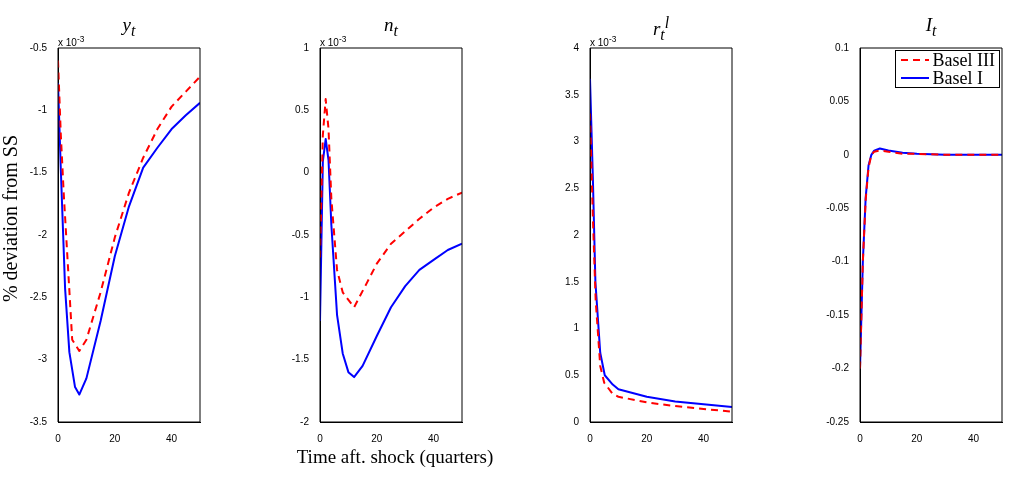 The image size is (1019, 480). I want to click on legend-label: Basel I, so click(957, 78).